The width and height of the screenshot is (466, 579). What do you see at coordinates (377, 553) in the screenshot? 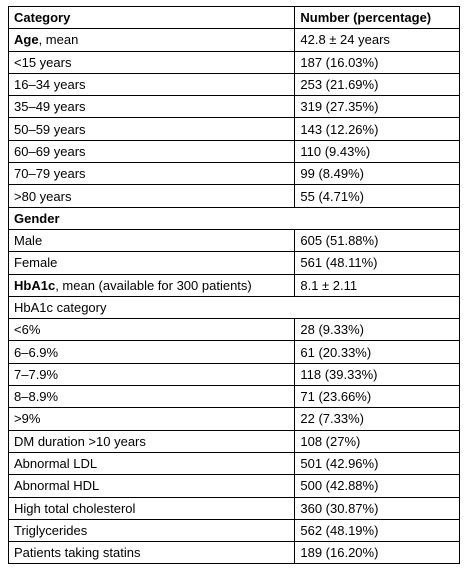
I see `row-value: 189 (16.20%)` at bounding box center [377, 553].